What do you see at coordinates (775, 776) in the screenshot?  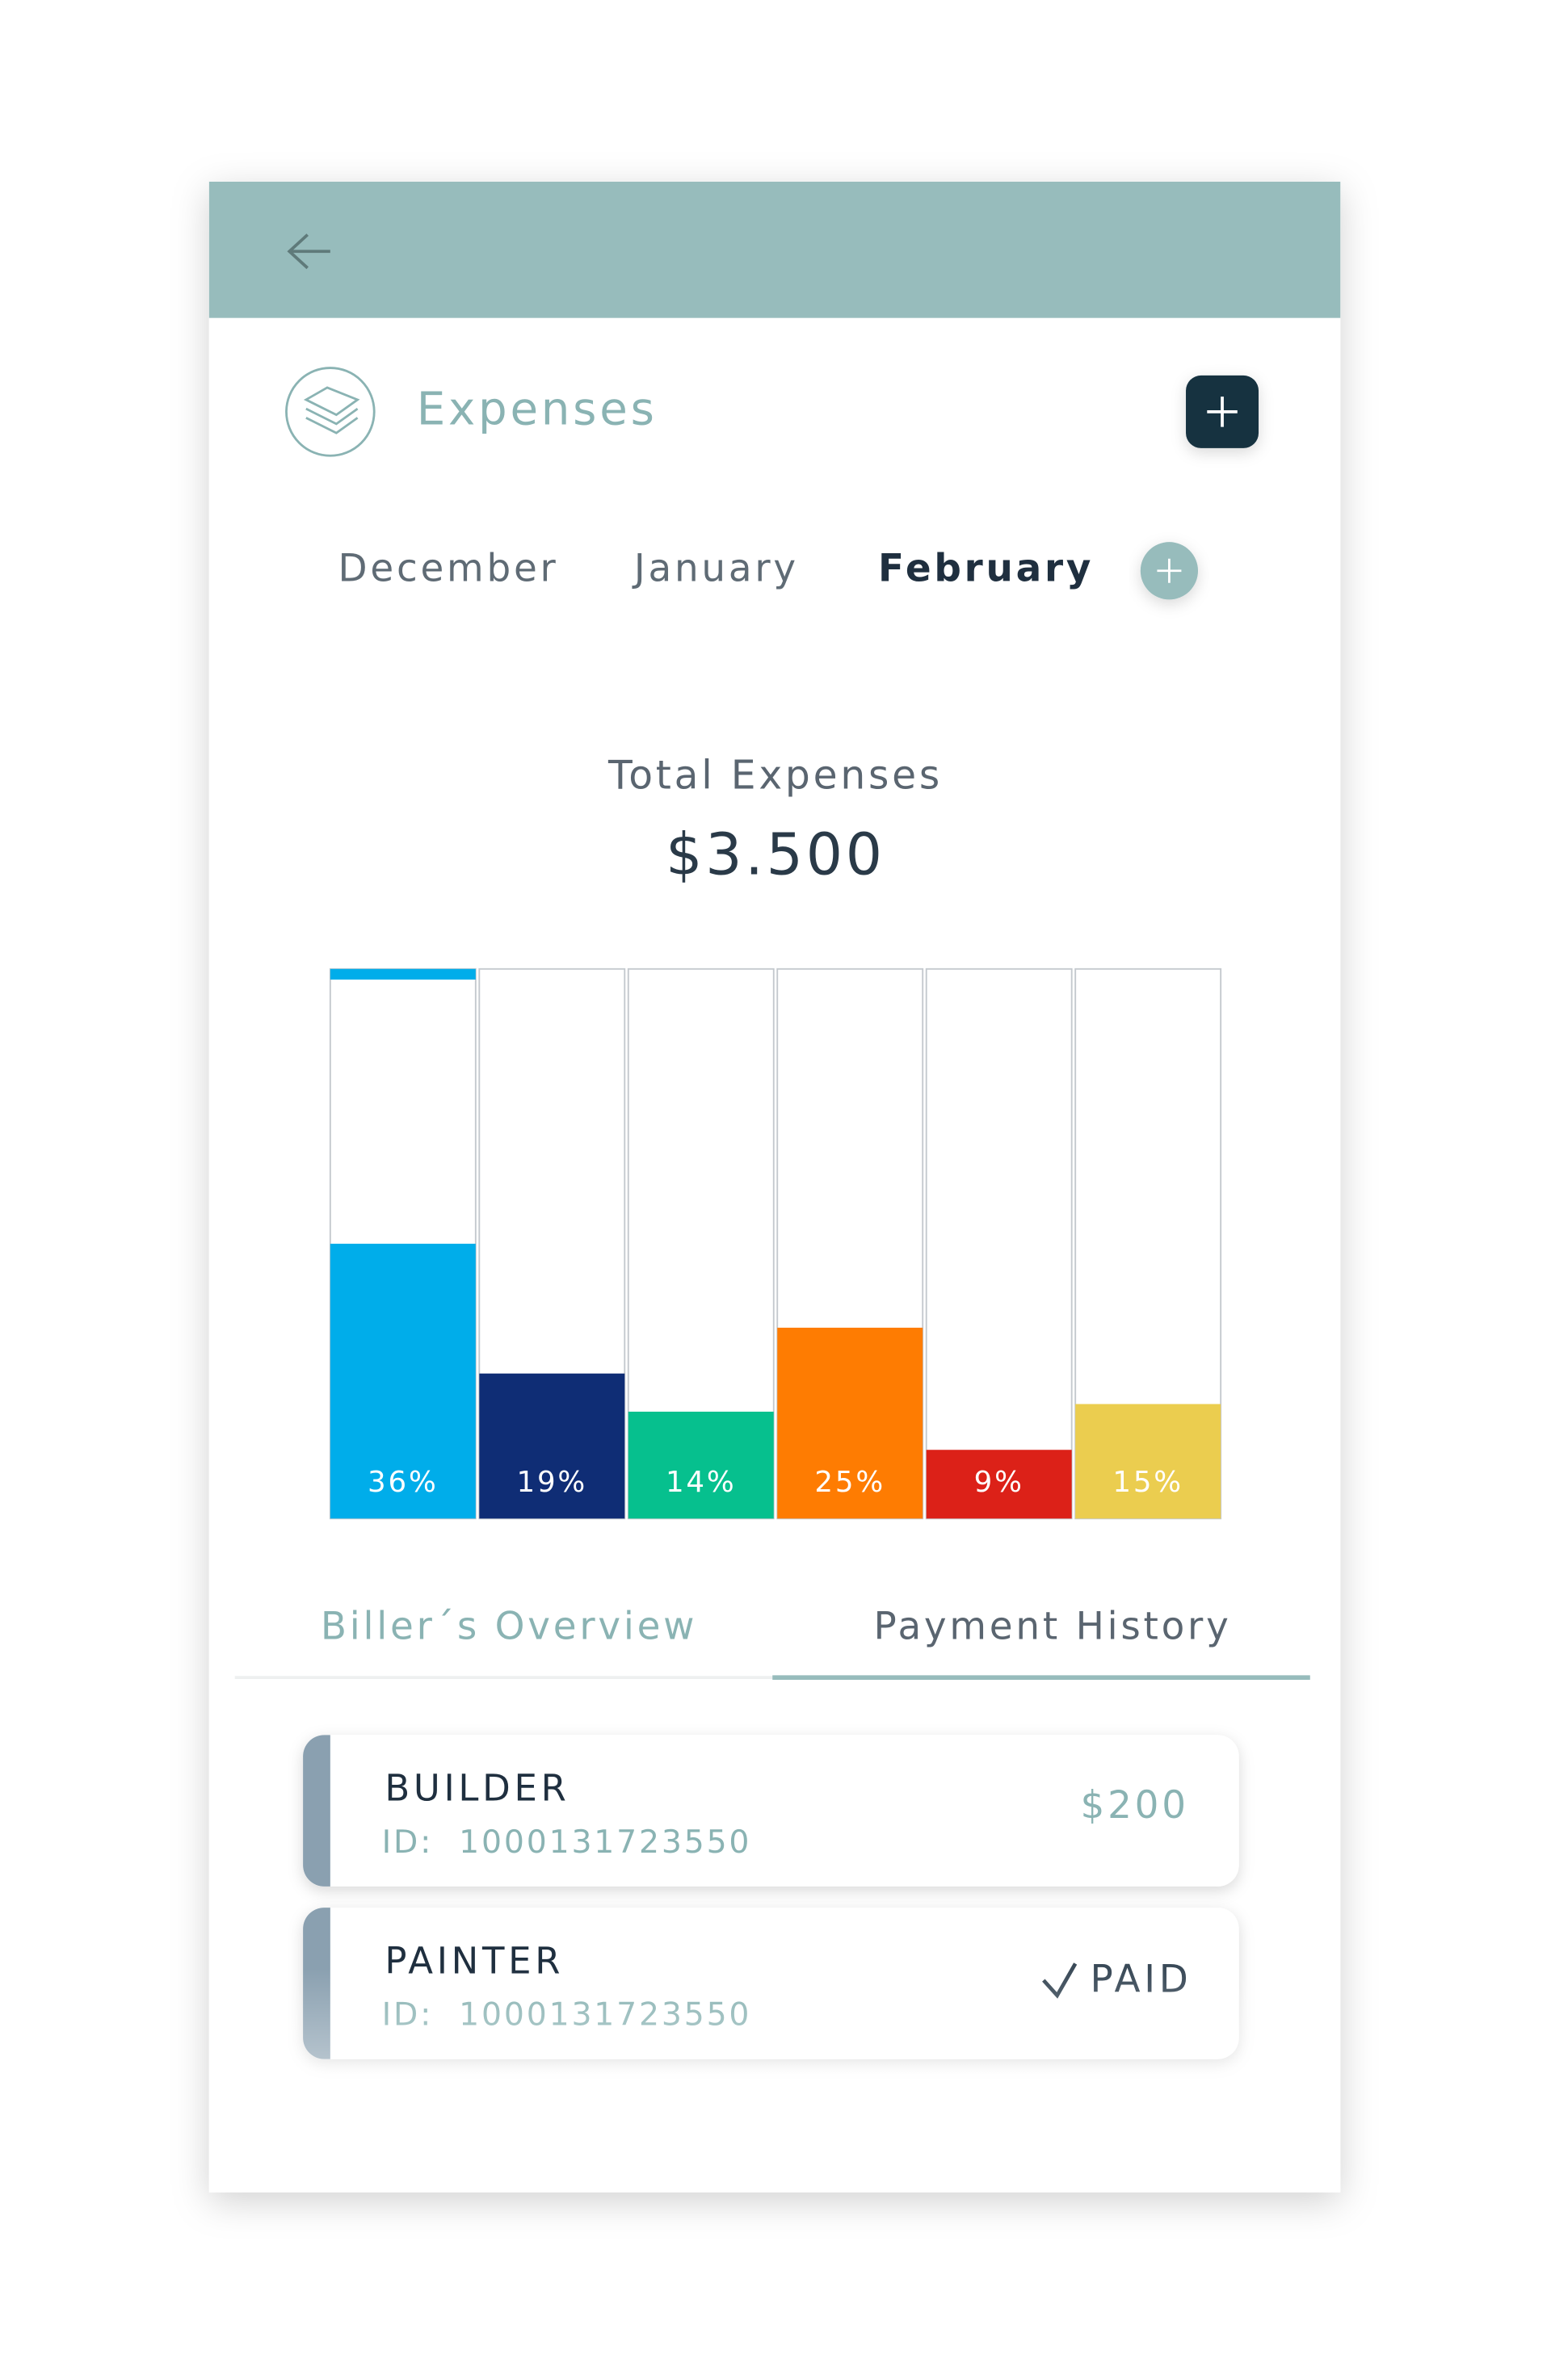 I see `total-label: Total Expenses` at bounding box center [775, 776].